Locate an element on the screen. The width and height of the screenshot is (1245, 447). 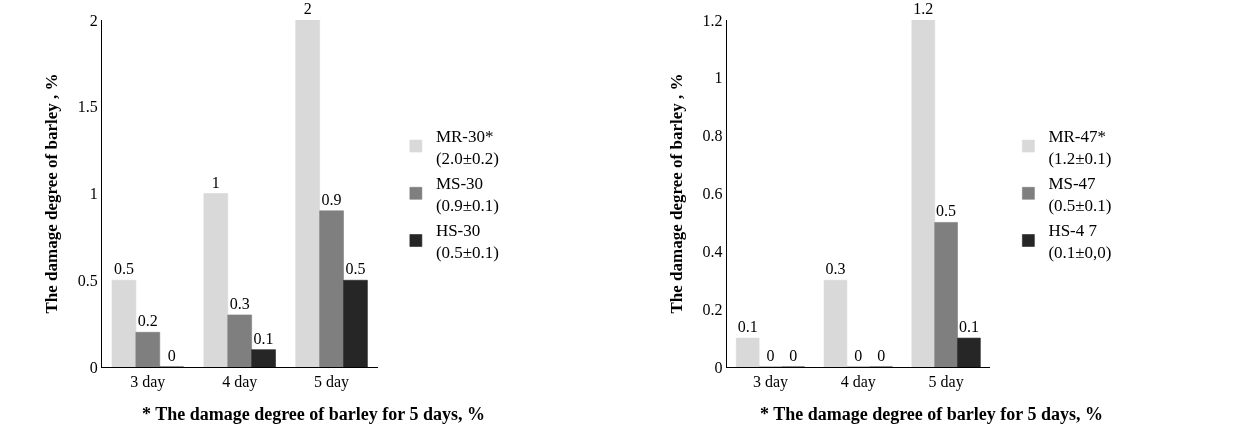
y-tick-label: 1.5 is located at coordinates (87, 107).